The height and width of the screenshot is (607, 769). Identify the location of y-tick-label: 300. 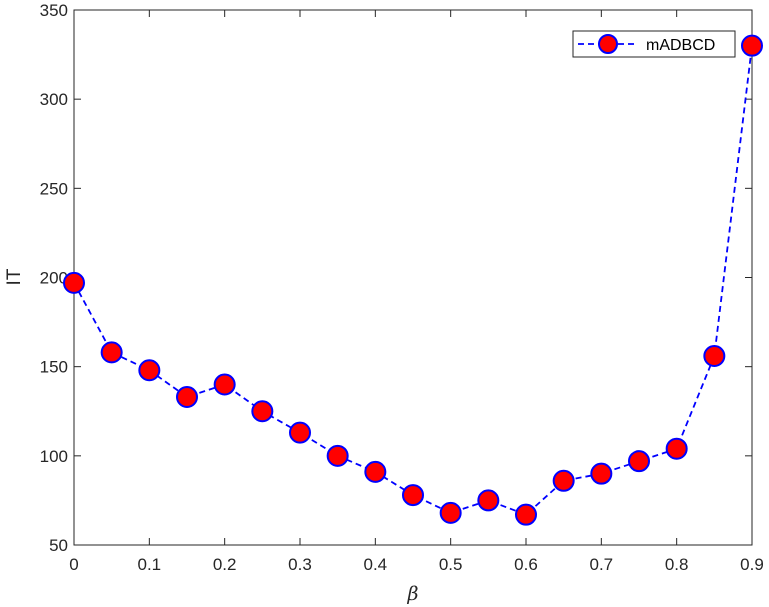
(54, 99).